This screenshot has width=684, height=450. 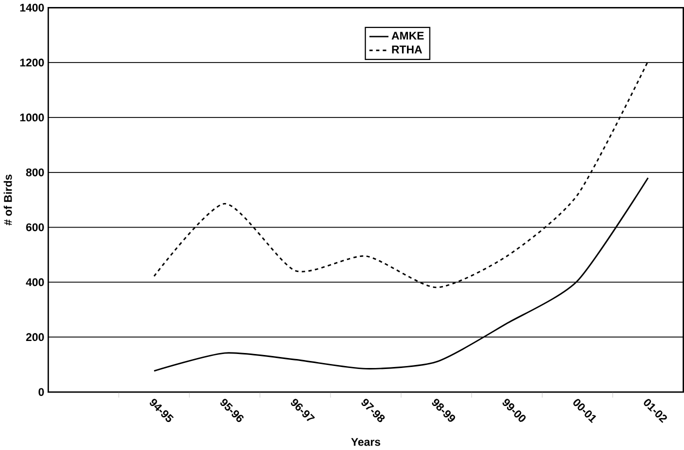 What do you see at coordinates (41, 392) in the screenshot?
I see `y-tick-label: 0` at bounding box center [41, 392].